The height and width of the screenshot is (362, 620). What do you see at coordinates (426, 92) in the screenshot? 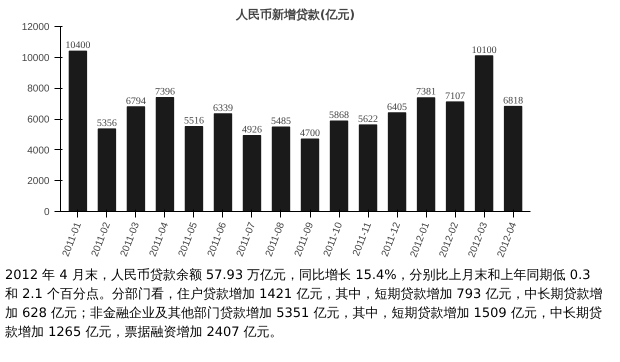
I see `data-label: 7381` at bounding box center [426, 92].